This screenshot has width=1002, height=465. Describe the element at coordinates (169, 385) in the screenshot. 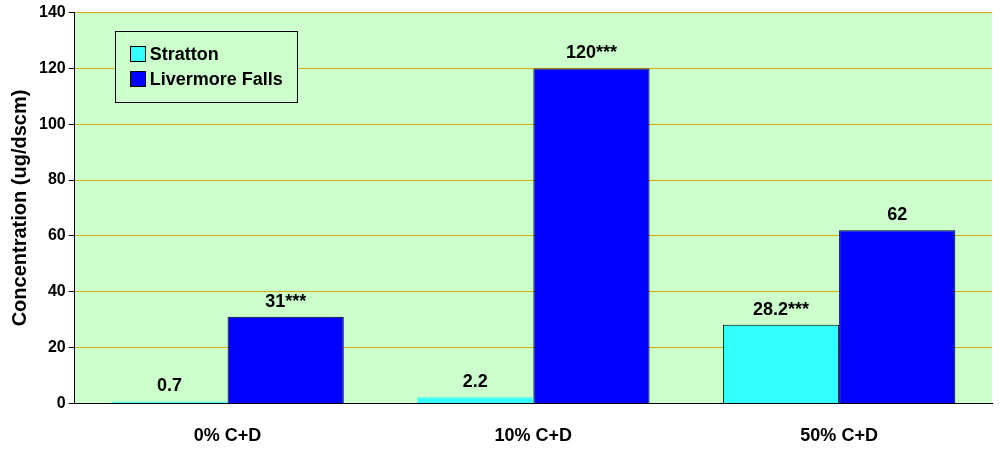

I see `data-label: 0.7` at that location.